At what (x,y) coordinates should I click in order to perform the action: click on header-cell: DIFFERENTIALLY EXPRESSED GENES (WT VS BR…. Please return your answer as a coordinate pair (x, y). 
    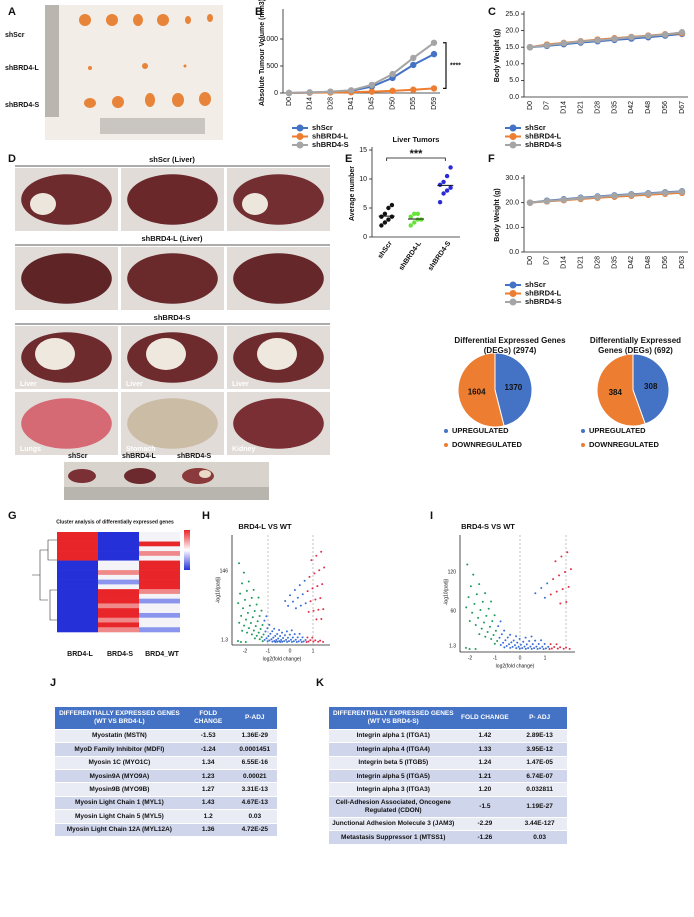
    Looking at the image, I should click on (393, 718).